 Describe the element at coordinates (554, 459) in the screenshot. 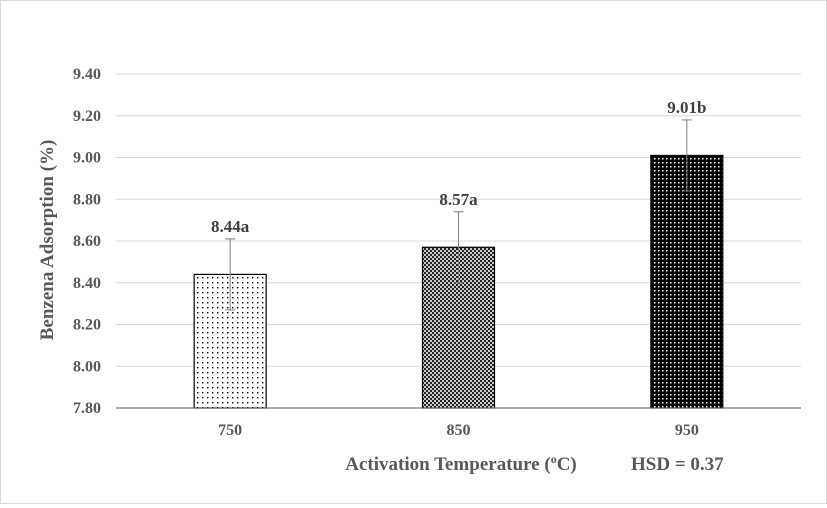

I see `x-axis-title-superscript: o` at that location.